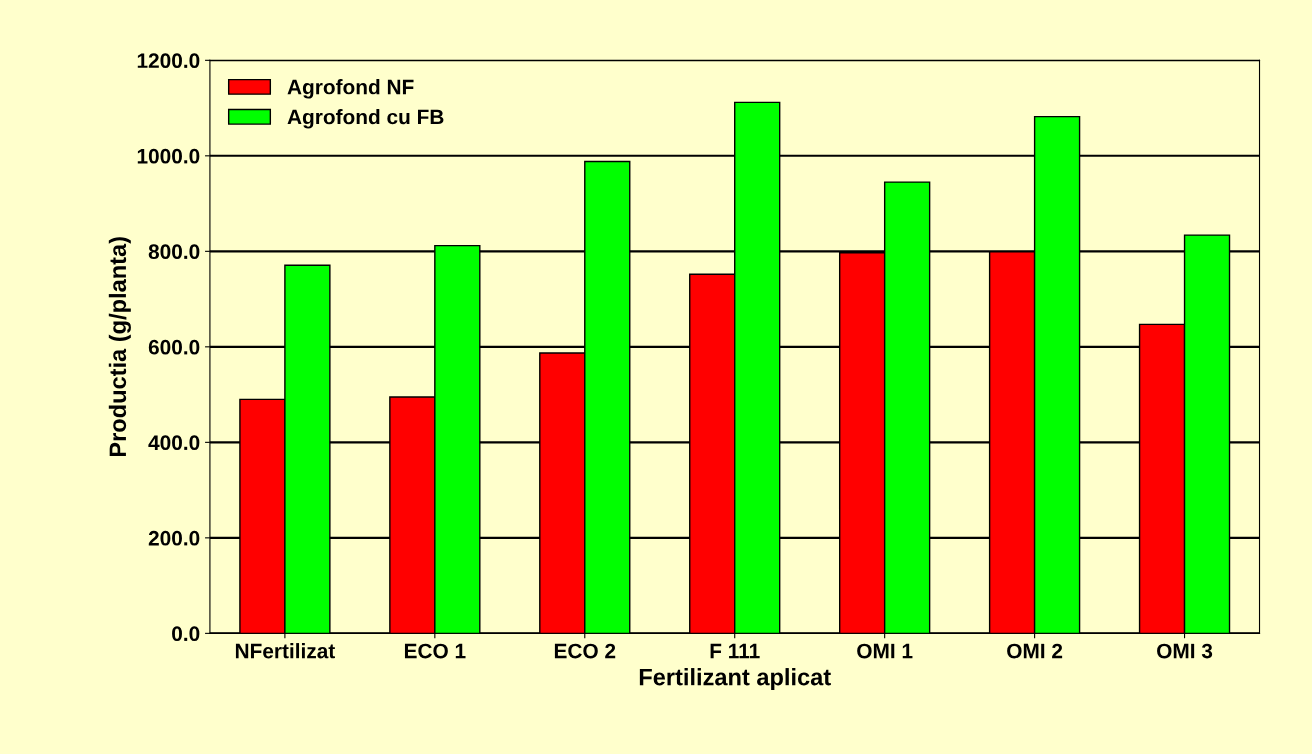 The height and width of the screenshot is (754, 1312). What do you see at coordinates (435, 651) in the screenshot?
I see `x-tick-label: ECO 1` at bounding box center [435, 651].